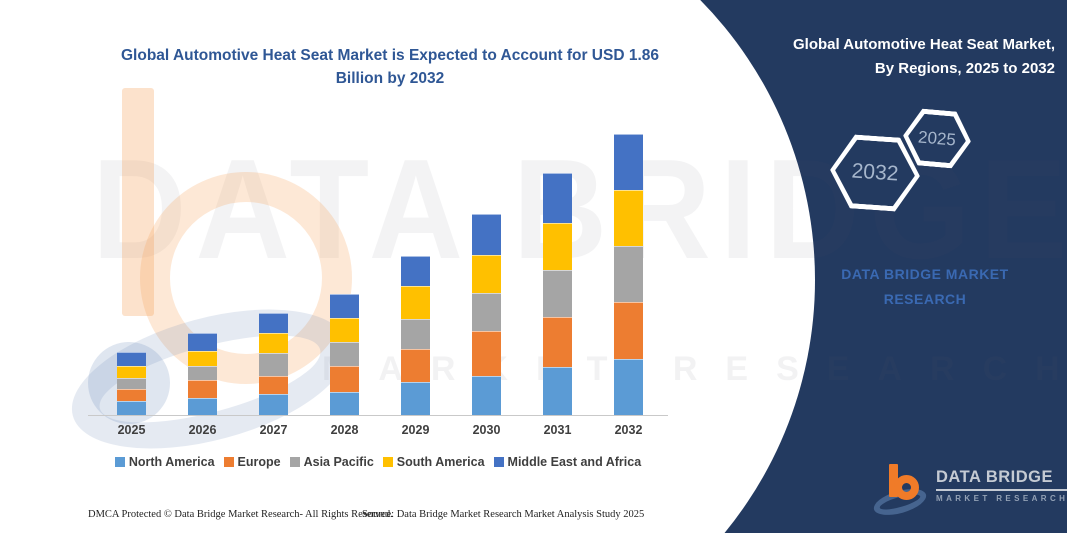 The width and height of the screenshot is (1067, 533). Describe the element at coordinates (628, 330) in the screenshot. I see `bar-segment-2032-europe` at that location.